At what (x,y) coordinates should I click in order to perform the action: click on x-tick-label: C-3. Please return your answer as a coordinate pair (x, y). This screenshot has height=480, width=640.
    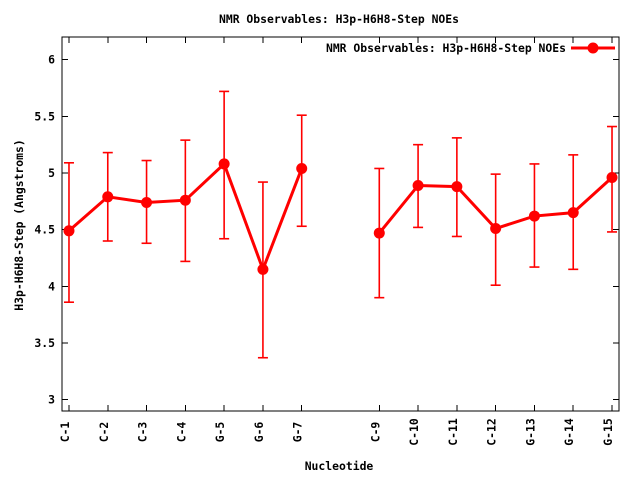
    Looking at the image, I should click on (143, 432).